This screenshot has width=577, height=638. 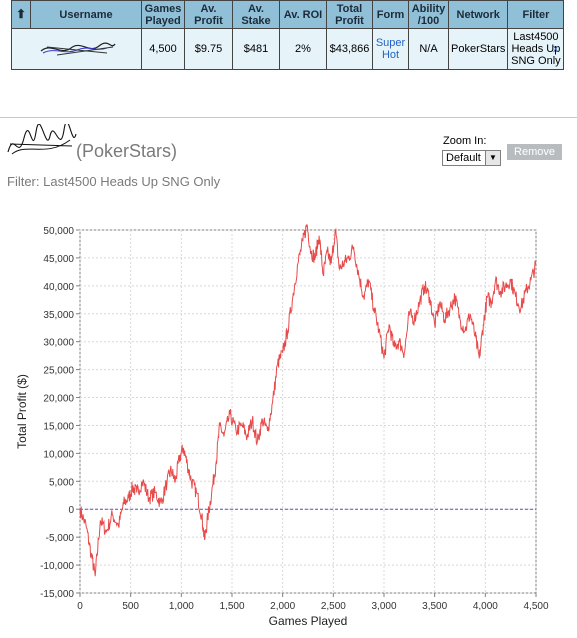 I want to click on x-tick-label: 1,500, so click(x=231, y=606).